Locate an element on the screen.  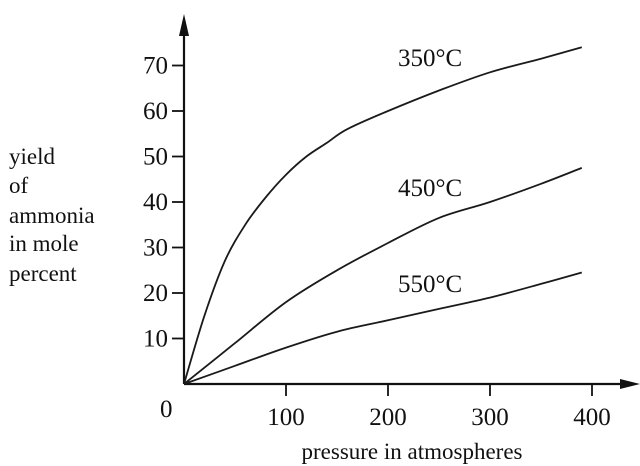
series-label-350c: 350°C is located at coordinates (430, 58).